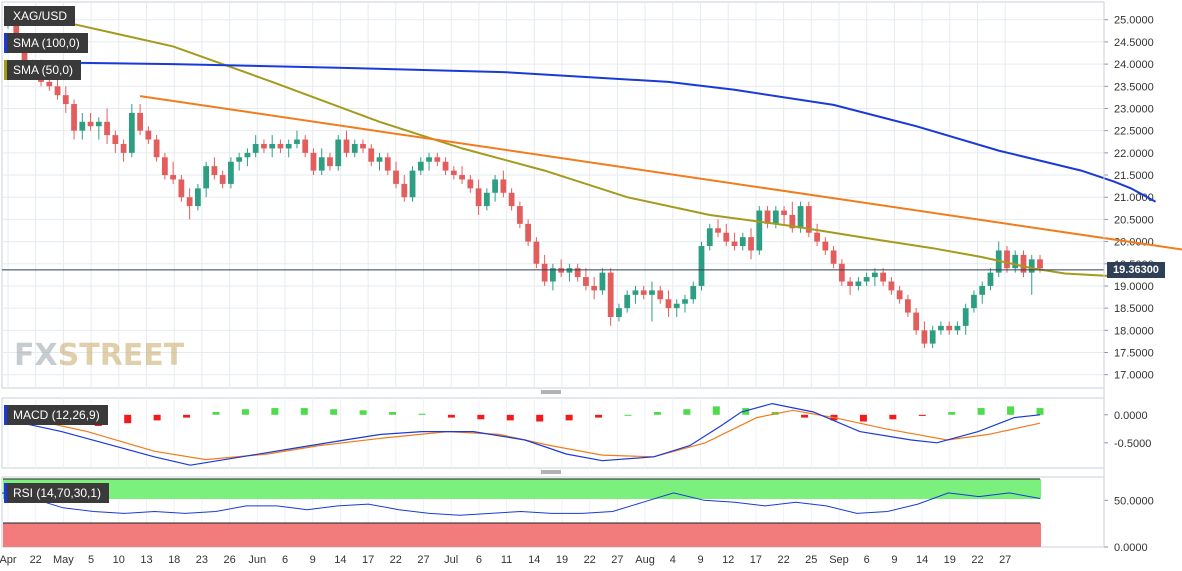 The height and width of the screenshot is (571, 1182). Describe the element at coordinates (46, 43) in the screenshot. I see `sma100-label: SMA (100,0)` at that location.